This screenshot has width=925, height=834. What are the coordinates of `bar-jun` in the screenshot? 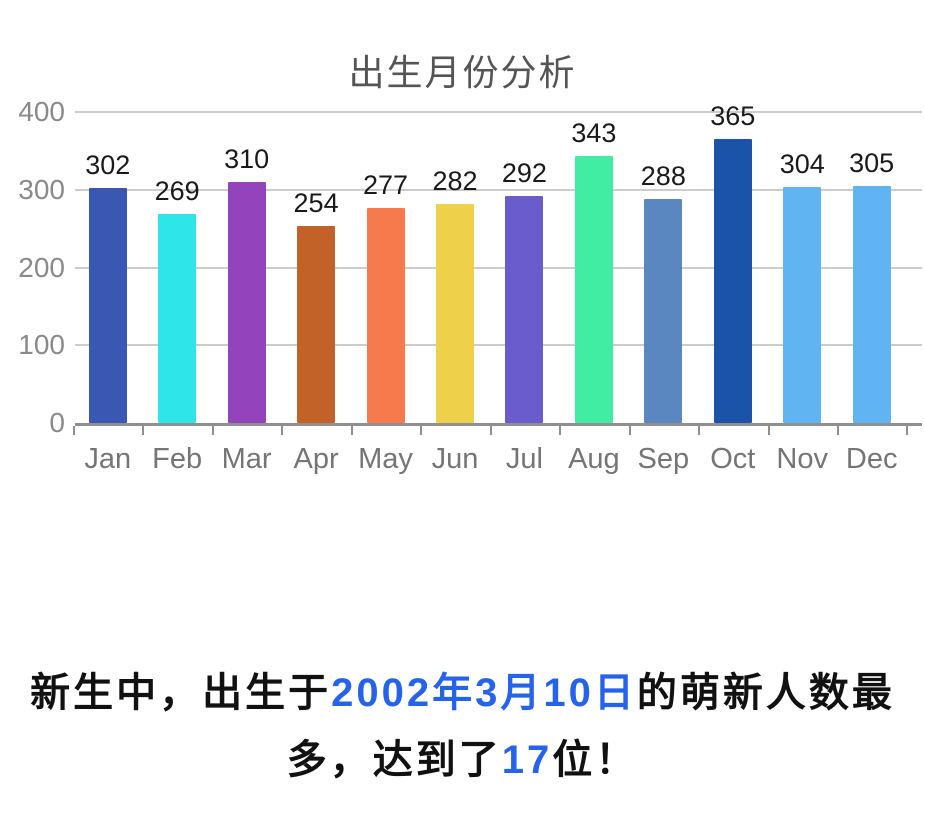 It's located at (454, 313).